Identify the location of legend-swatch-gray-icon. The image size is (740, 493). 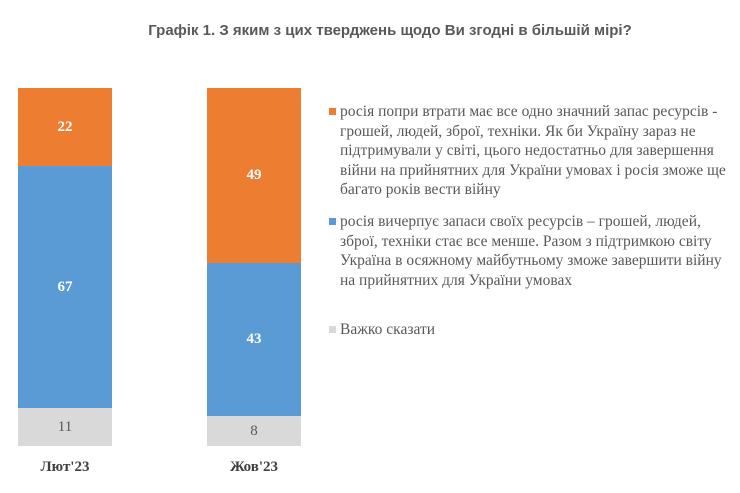
(332, 330).